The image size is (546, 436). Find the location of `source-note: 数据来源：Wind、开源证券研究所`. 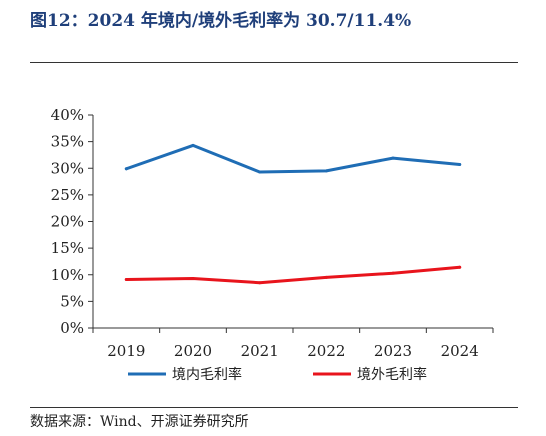

source-note: 数据来源：Wind、开源证券研究所 is located at coordinates (139, 422).